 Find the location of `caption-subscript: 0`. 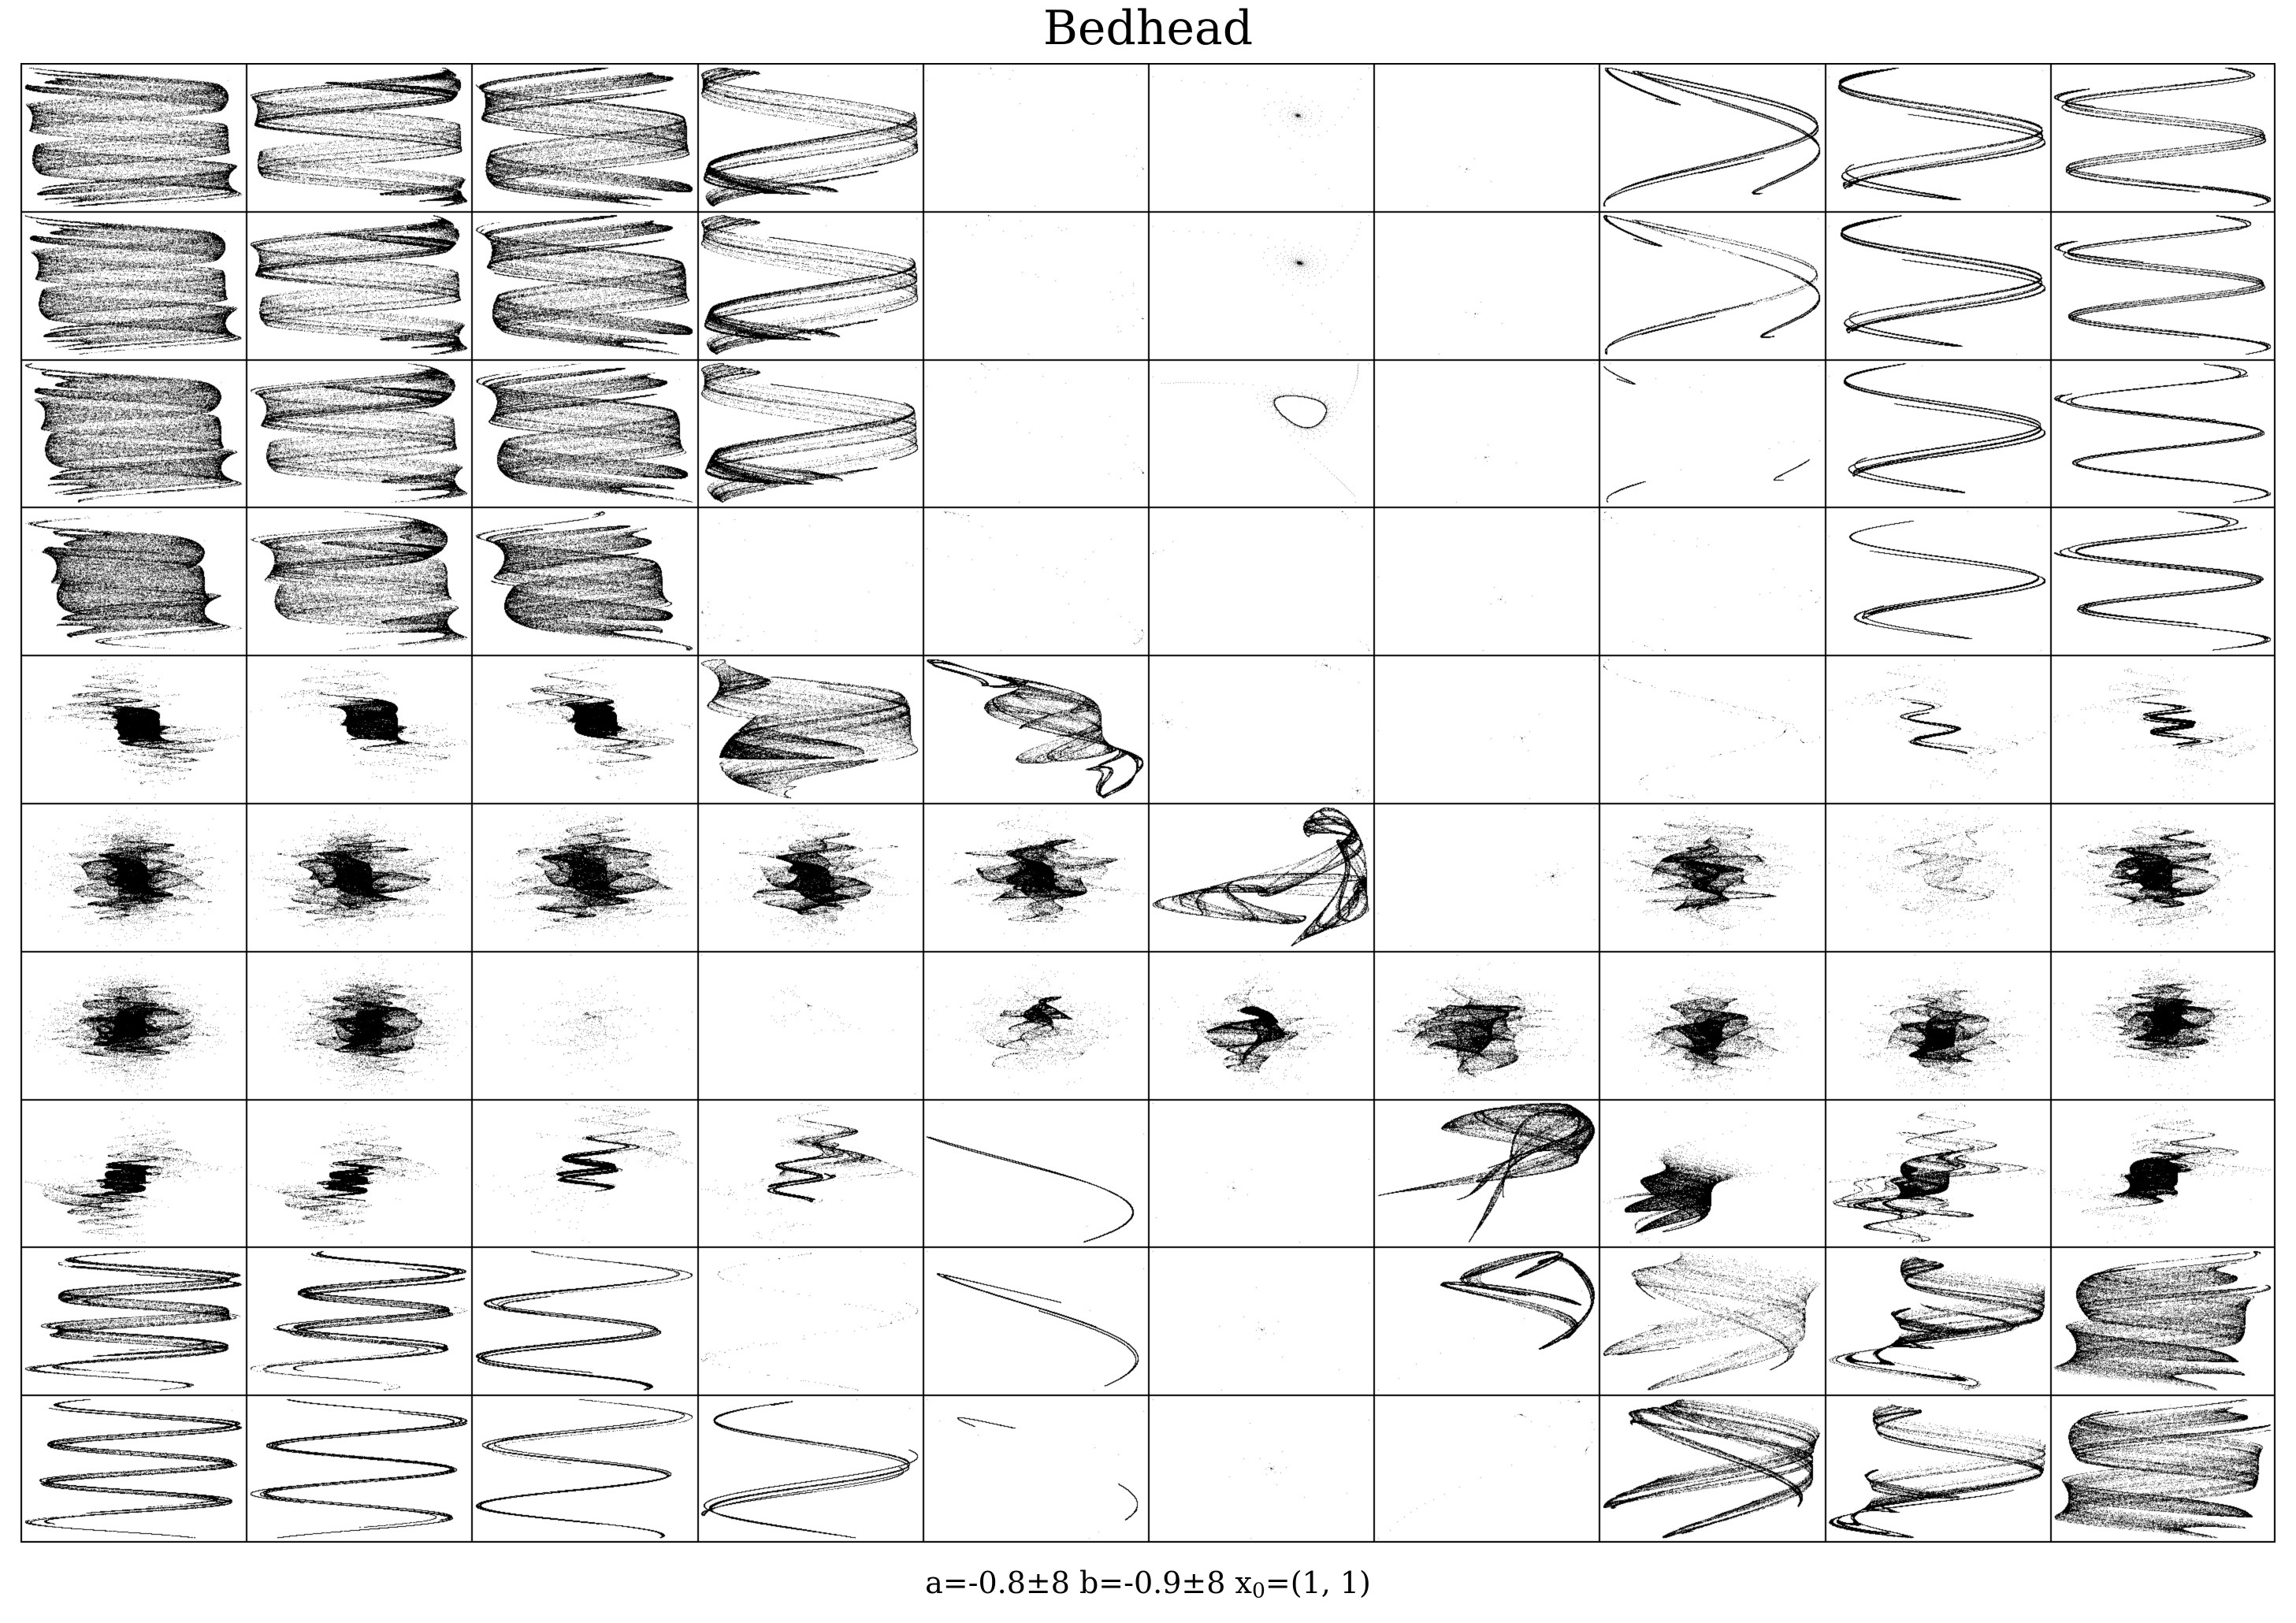

caption-subscript: 0 is located at coordinates (1258, 1590).